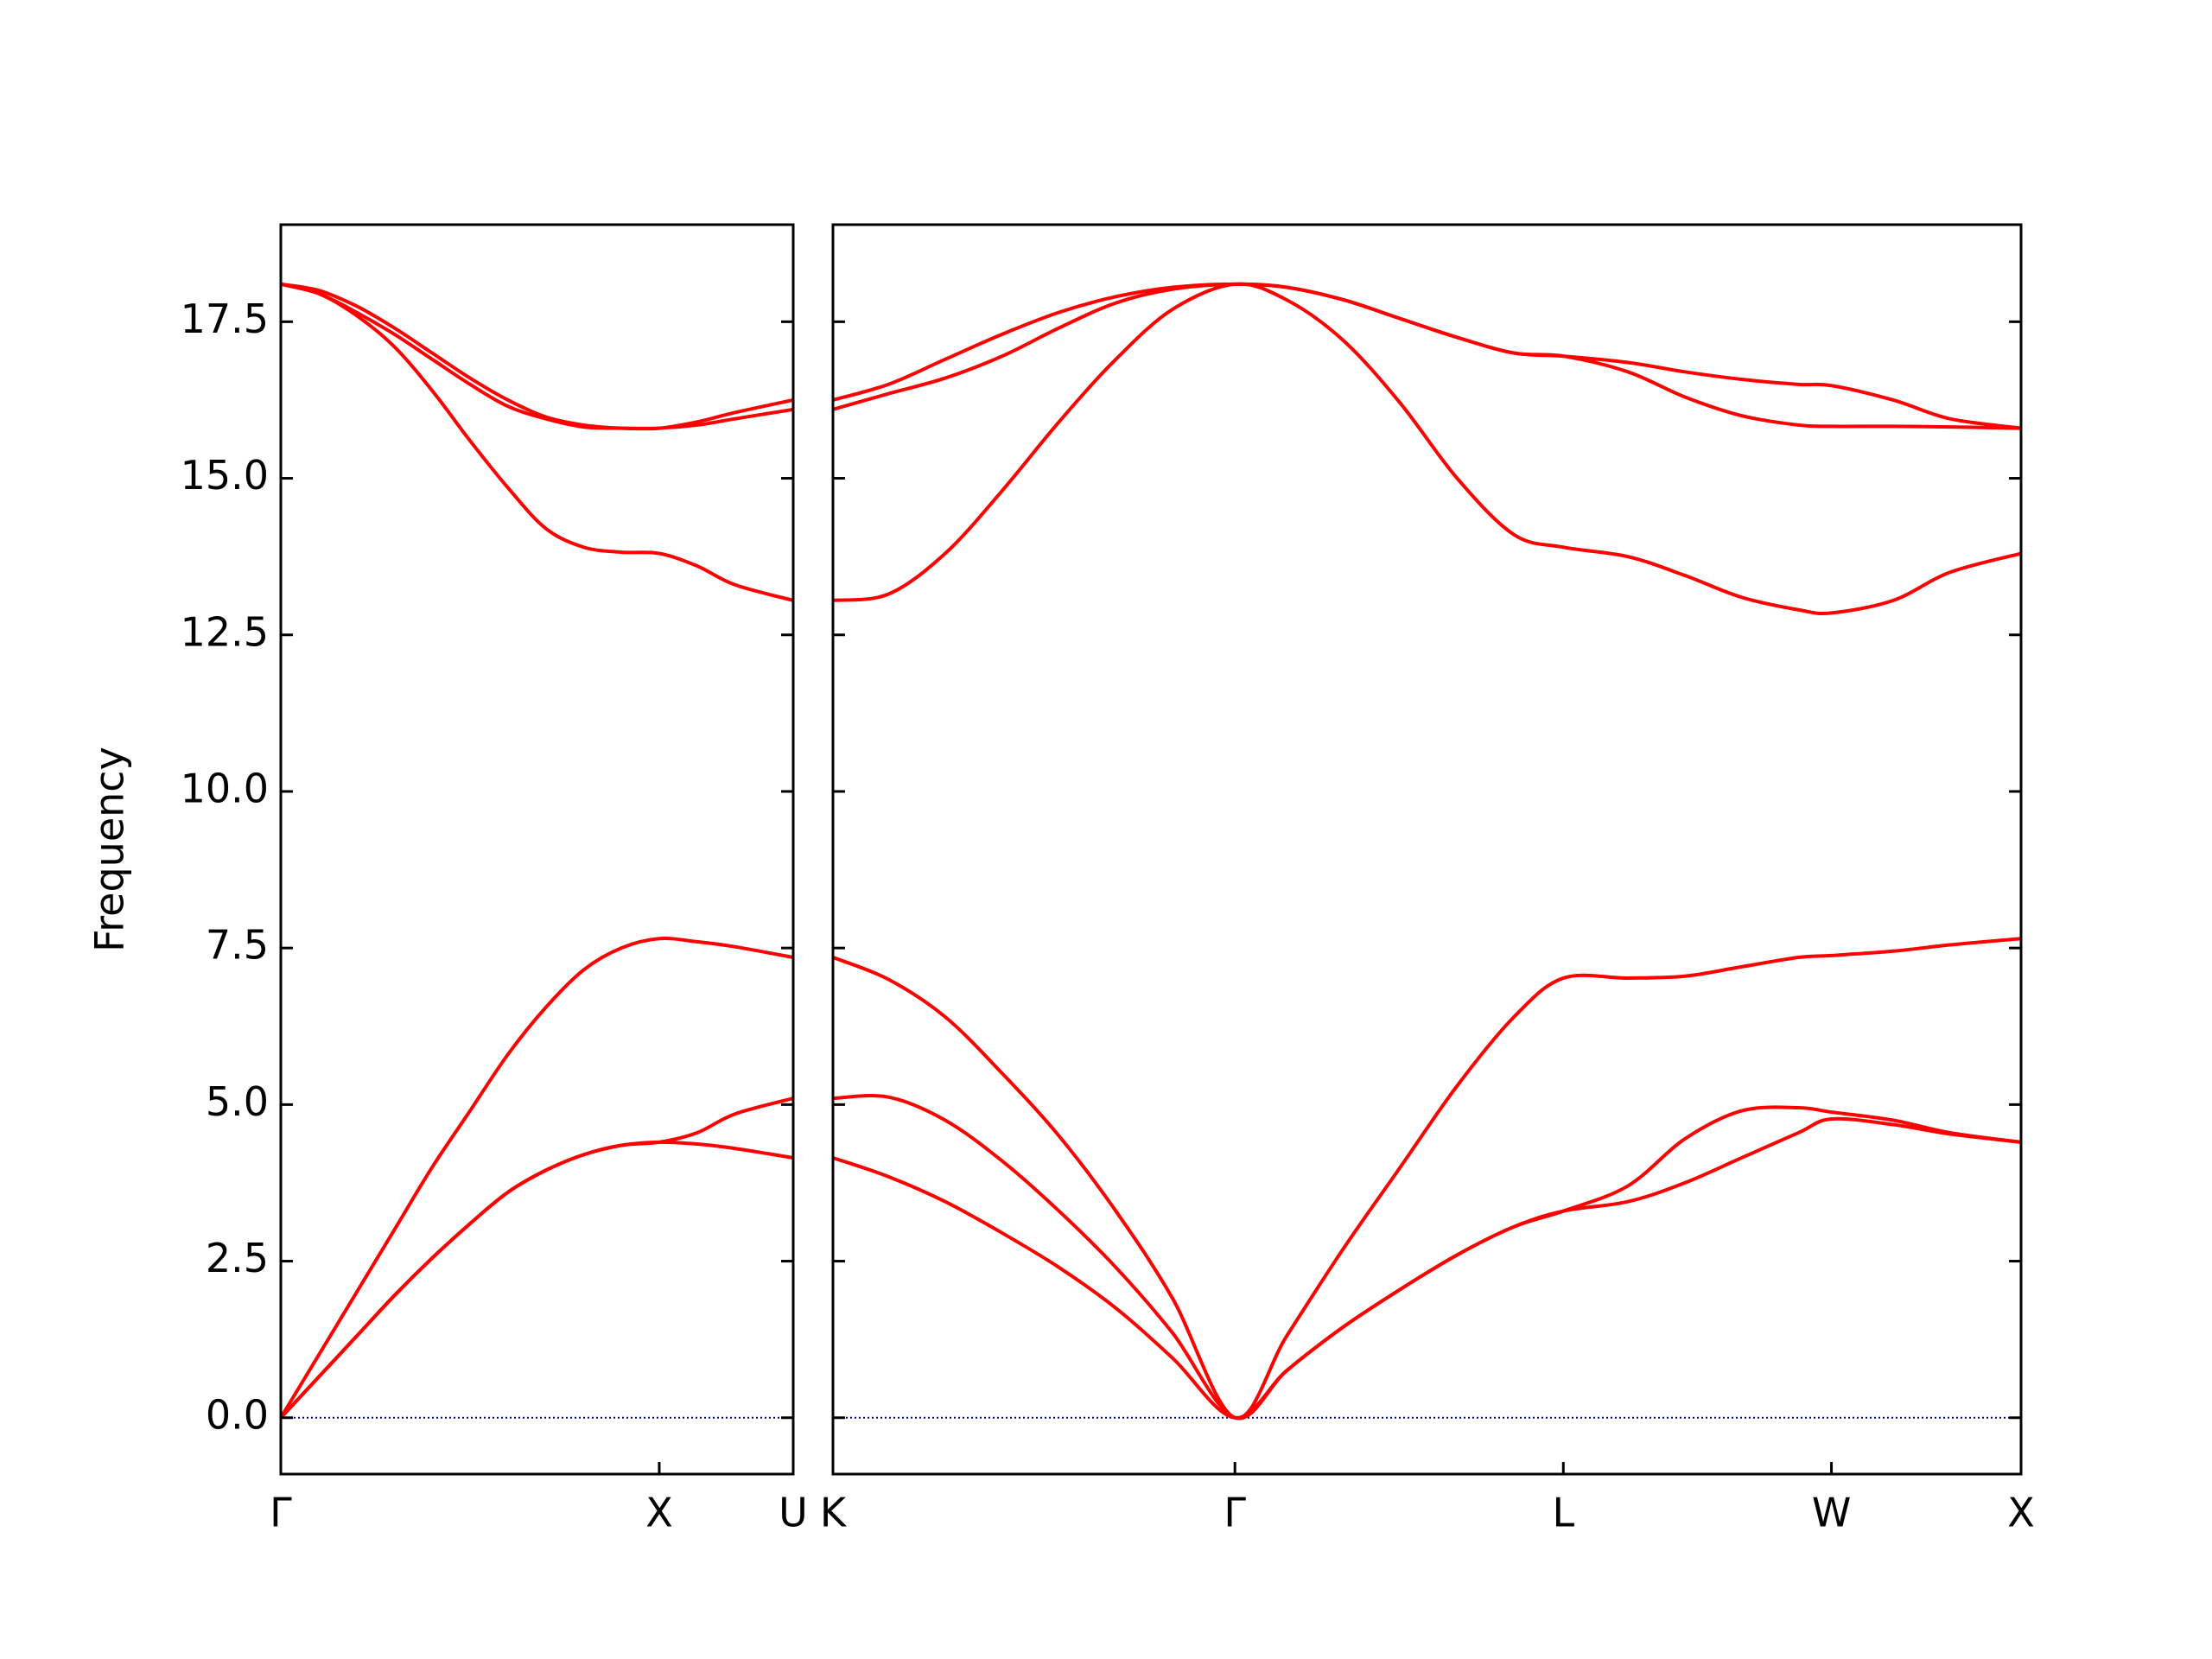 The width and height of the screenshot is (2212, 1659). I want to click on y-tick-label: 17.5, so click(225, 319).